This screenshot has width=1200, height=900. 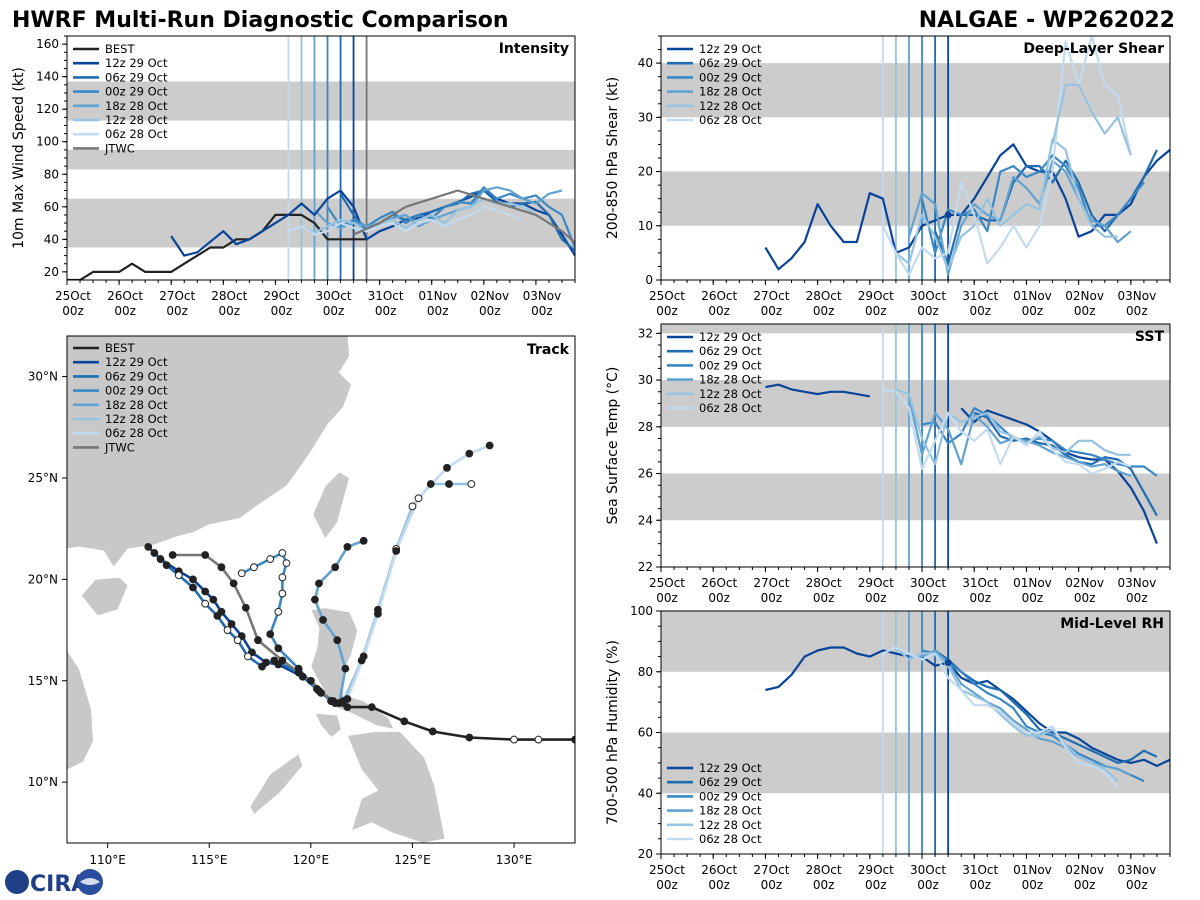 What do you see at coordinates (120, 49) in the screenshot?
I see `intensity-legend-label: BEST` at bounding box center [120, 49].